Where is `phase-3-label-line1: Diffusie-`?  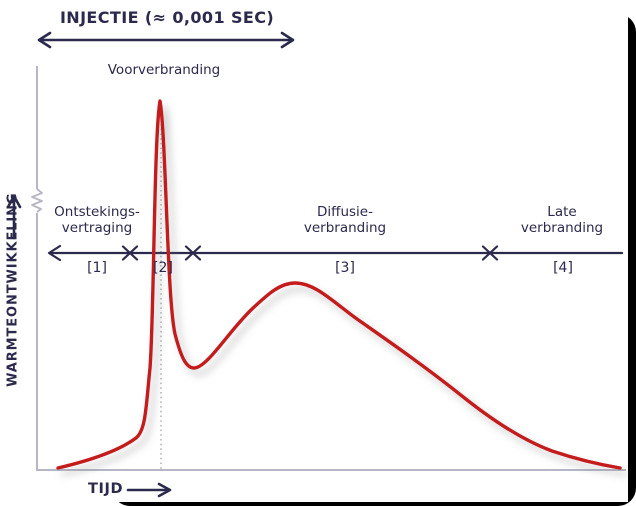 phase-3-label-line1: Diffusie- is located at coordinates (345, 212).